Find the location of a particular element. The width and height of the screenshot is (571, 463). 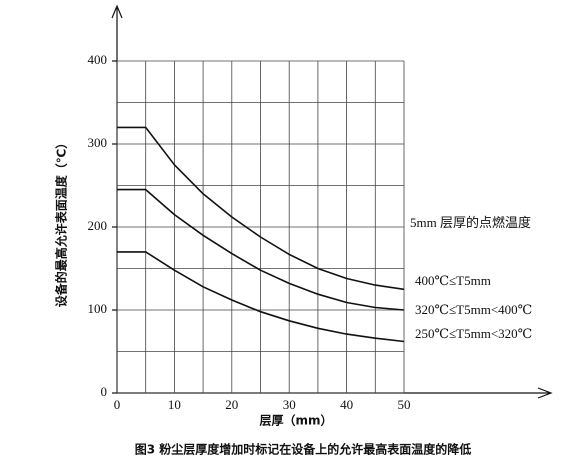

series-label: 400℃≤T5mm is located at coordinates (453, 280).